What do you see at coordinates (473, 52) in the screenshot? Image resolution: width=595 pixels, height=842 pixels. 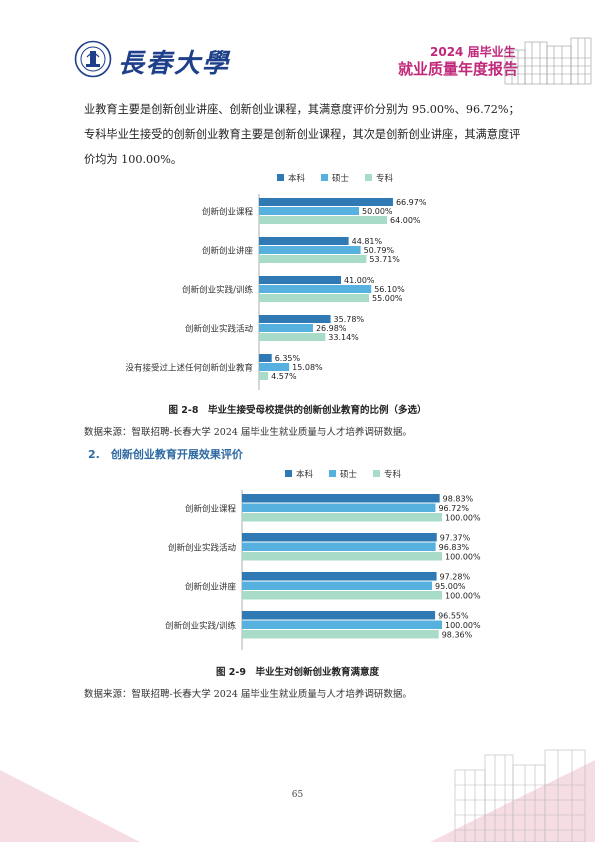 I see `report-year-label: 2024 届毕业生` at bounding box center [473, 52].